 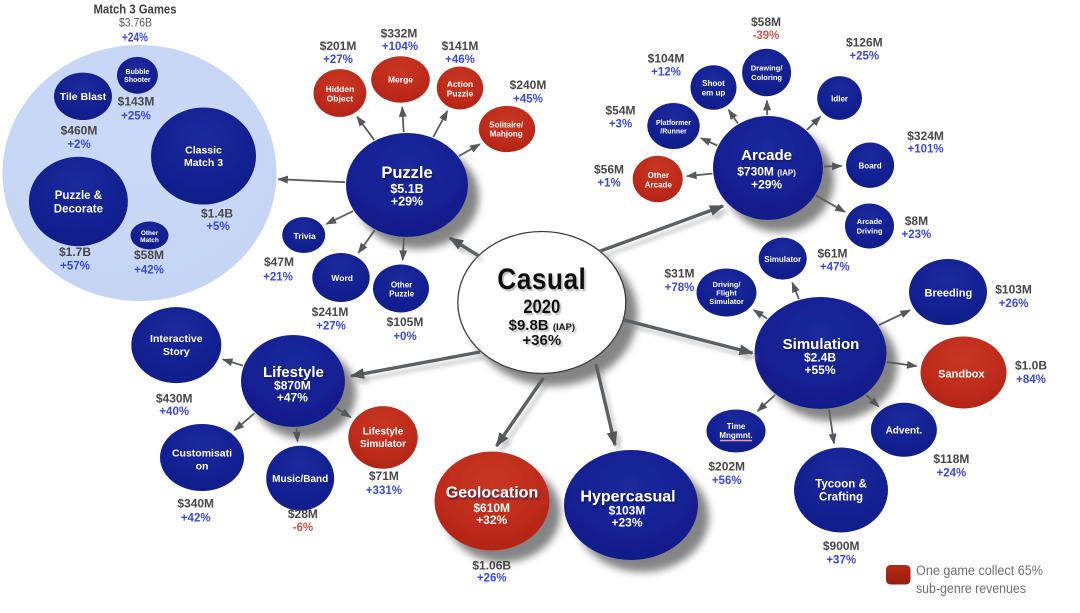 I want to click on svg-text: Action, so click(x=460, y=84).